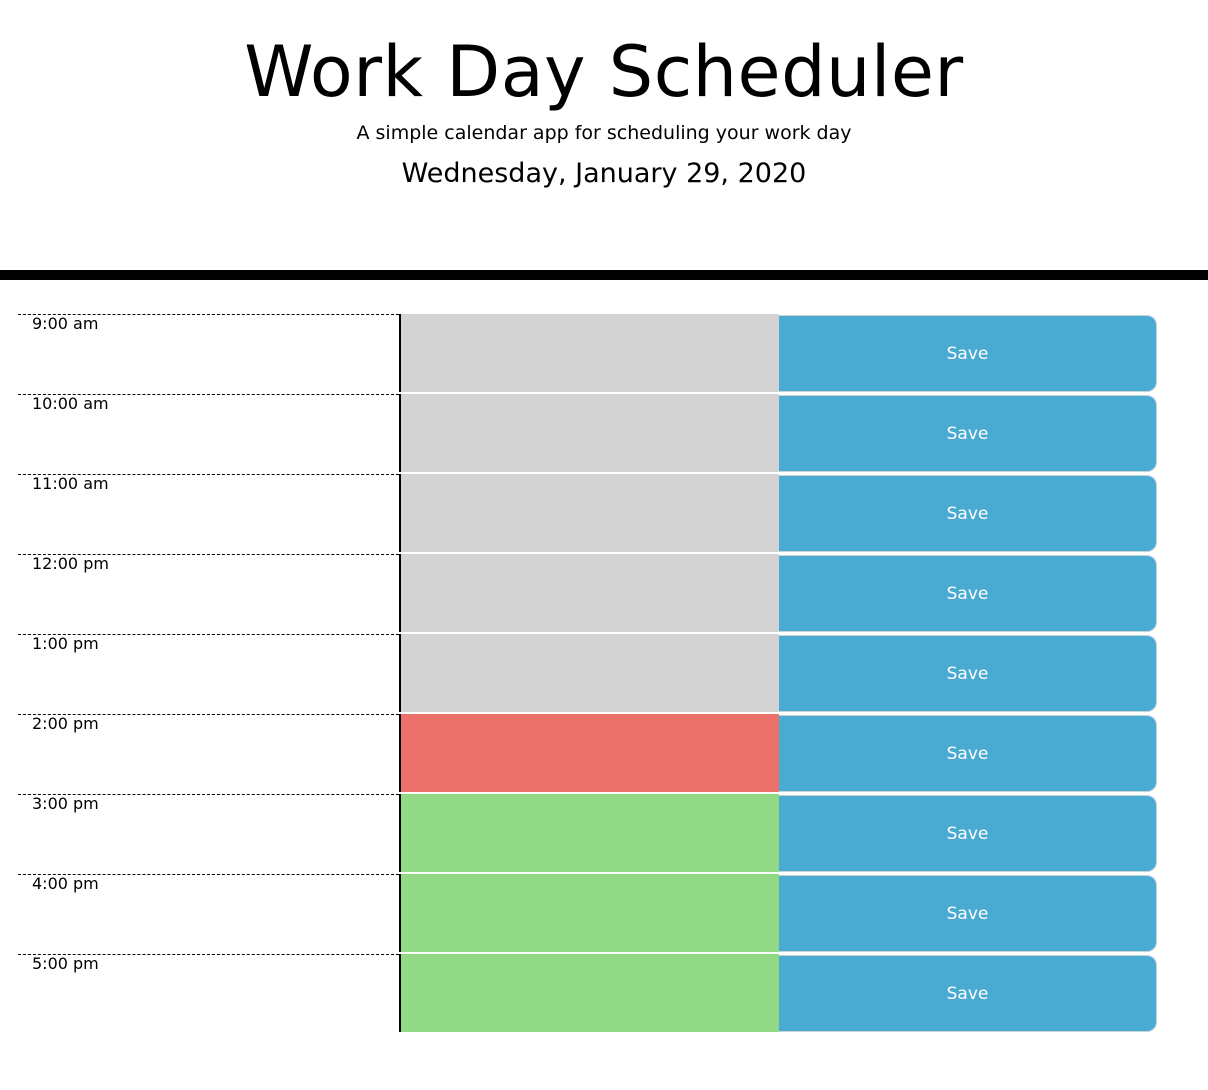  What do you see at coordinates (208, 514) in the screenshot?
I see `hour-label: 11:00 am` at bounding box center [208, 514].